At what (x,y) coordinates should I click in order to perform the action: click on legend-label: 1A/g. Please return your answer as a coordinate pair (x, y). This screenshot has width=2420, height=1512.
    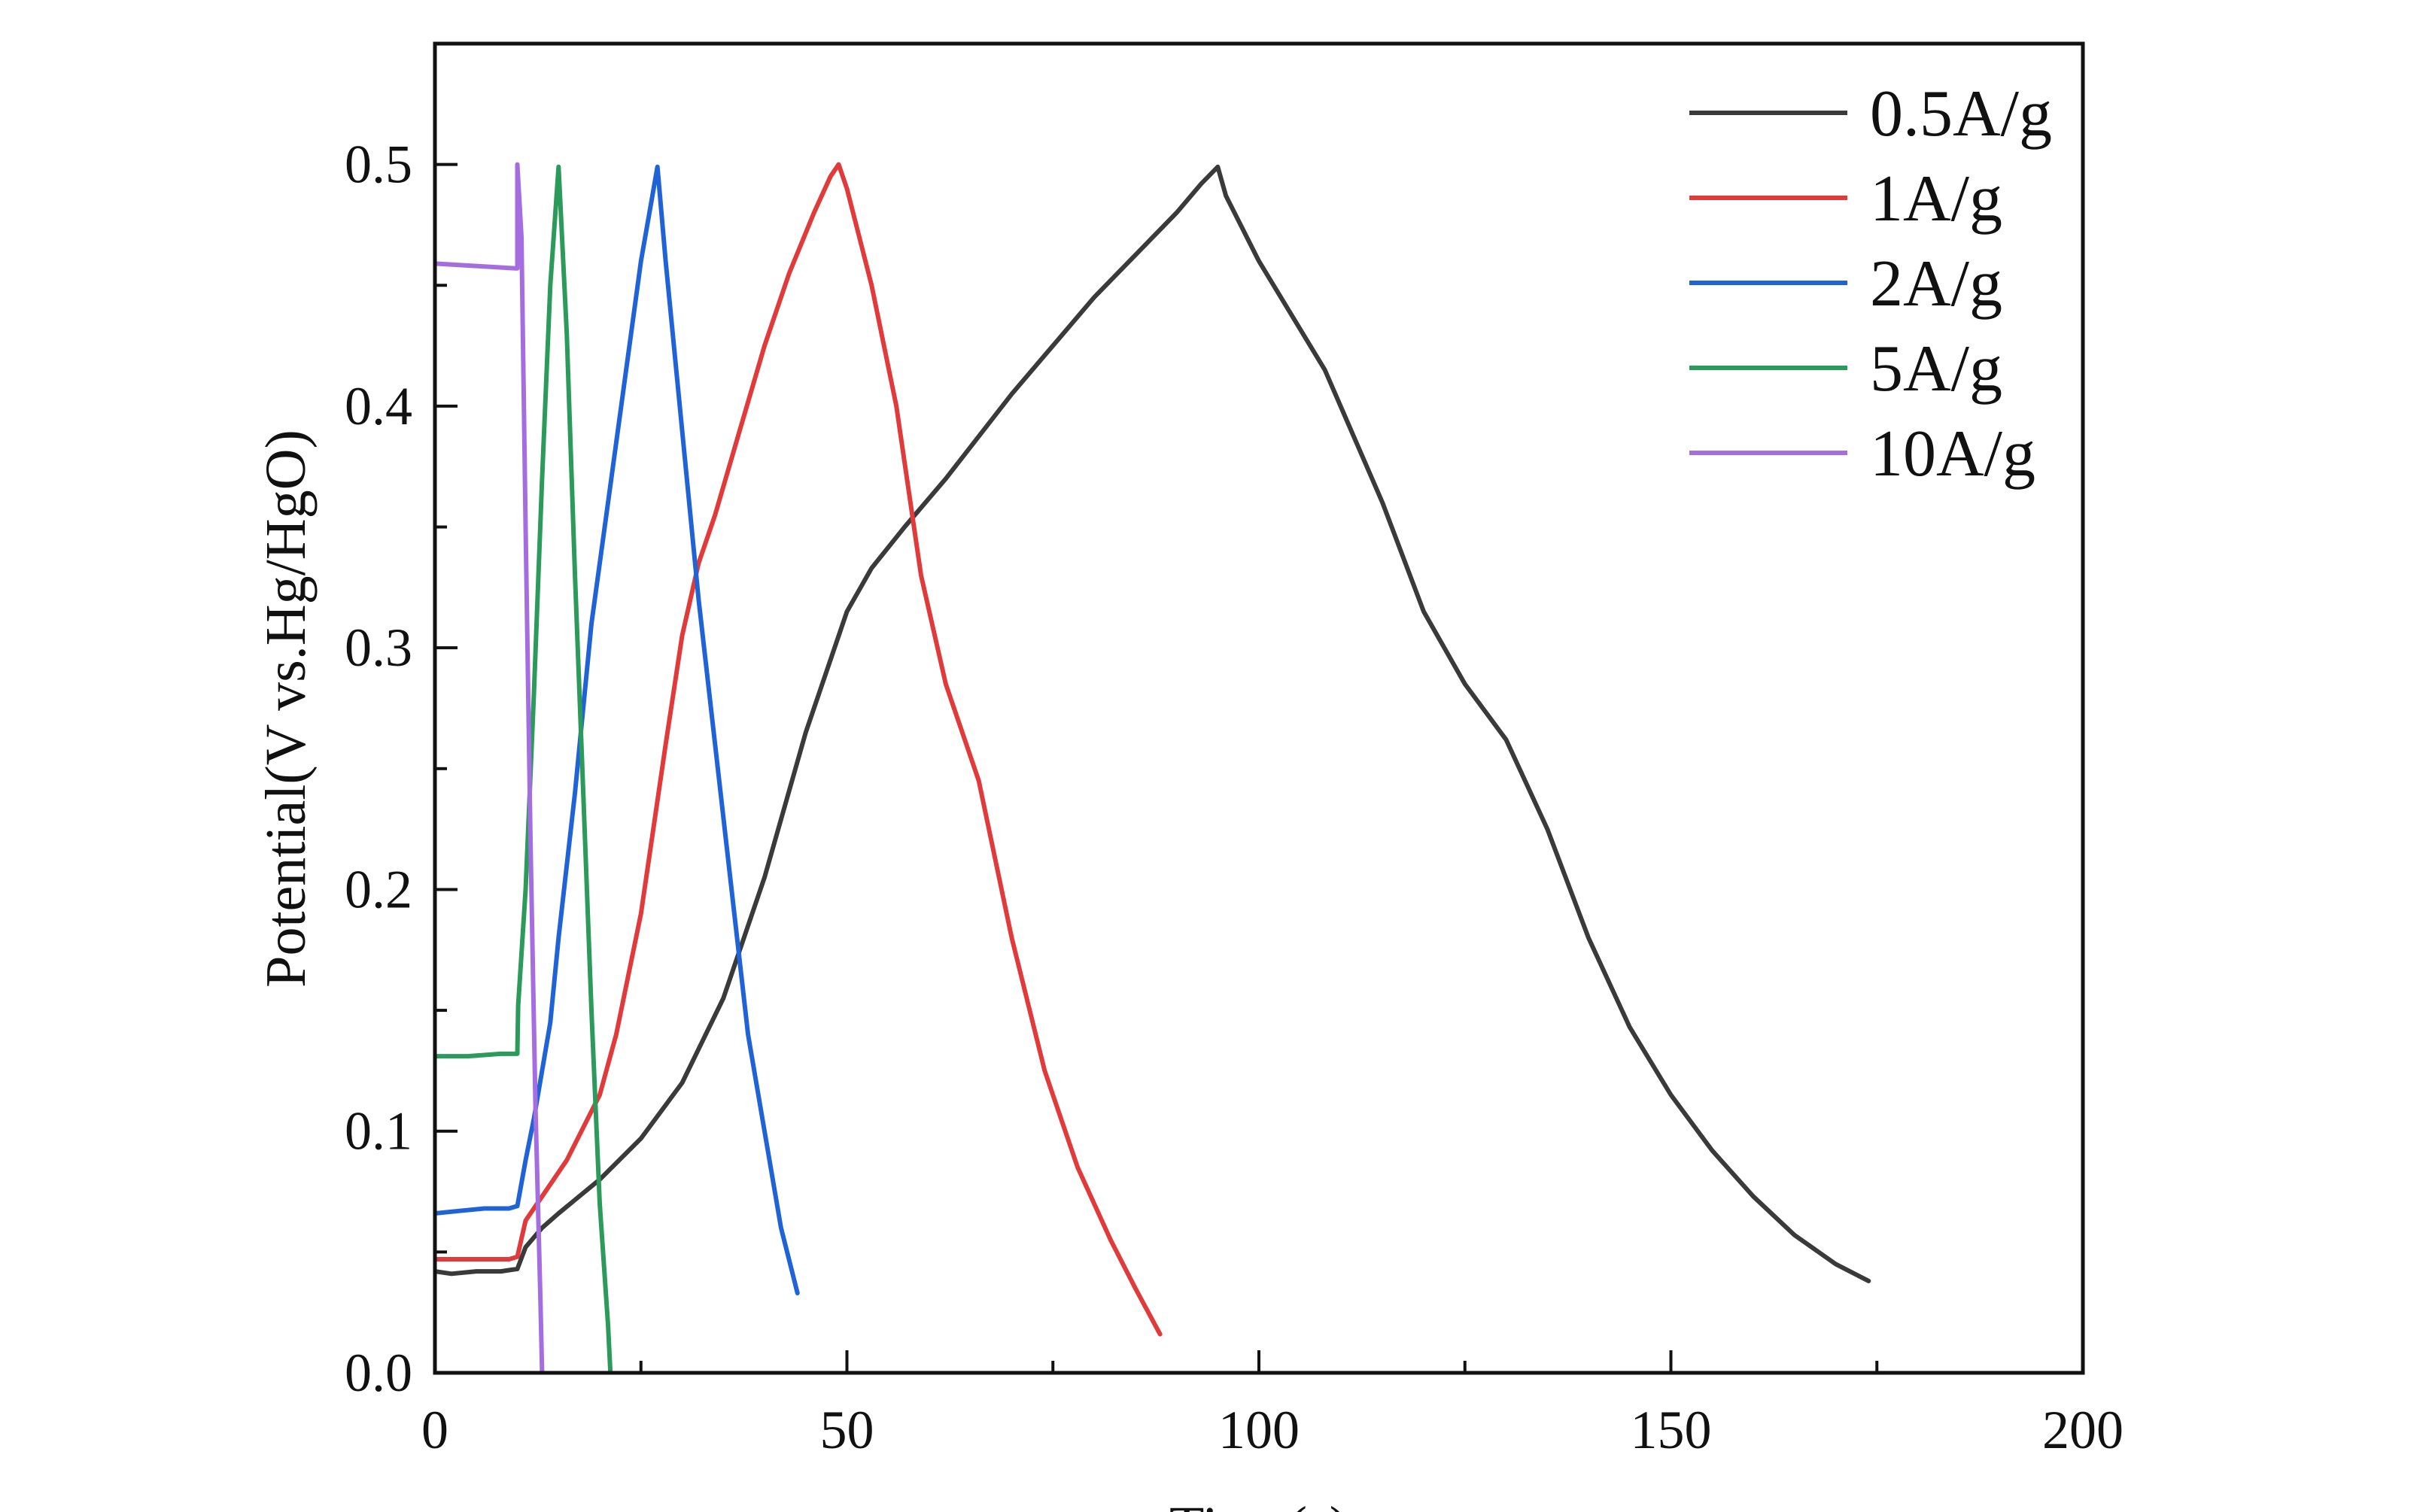
    Looking at the image, I should click on (1936, 198).